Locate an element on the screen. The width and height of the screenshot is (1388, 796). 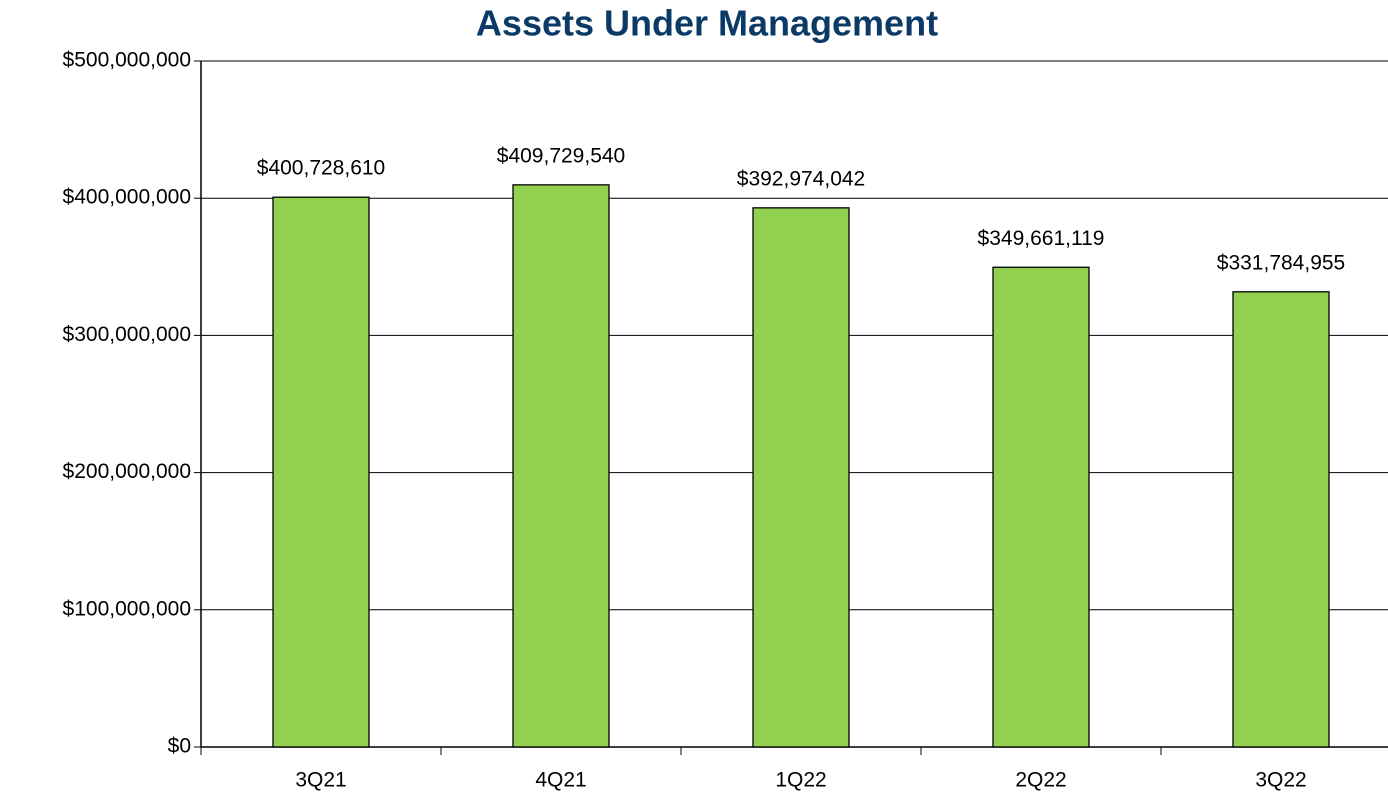
x-tick-label: 2Q22 is located at coordinates (1040, 780).